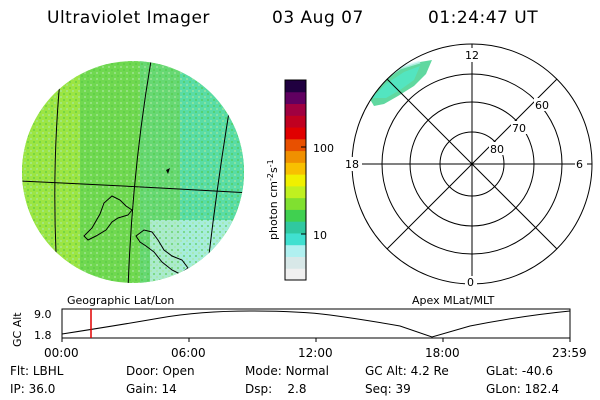  What do you see at coordinates (453, 300) in the screenshot?
I see `right-panel-caption: Apex MLat/MLT` at bounding box center [453, 300].